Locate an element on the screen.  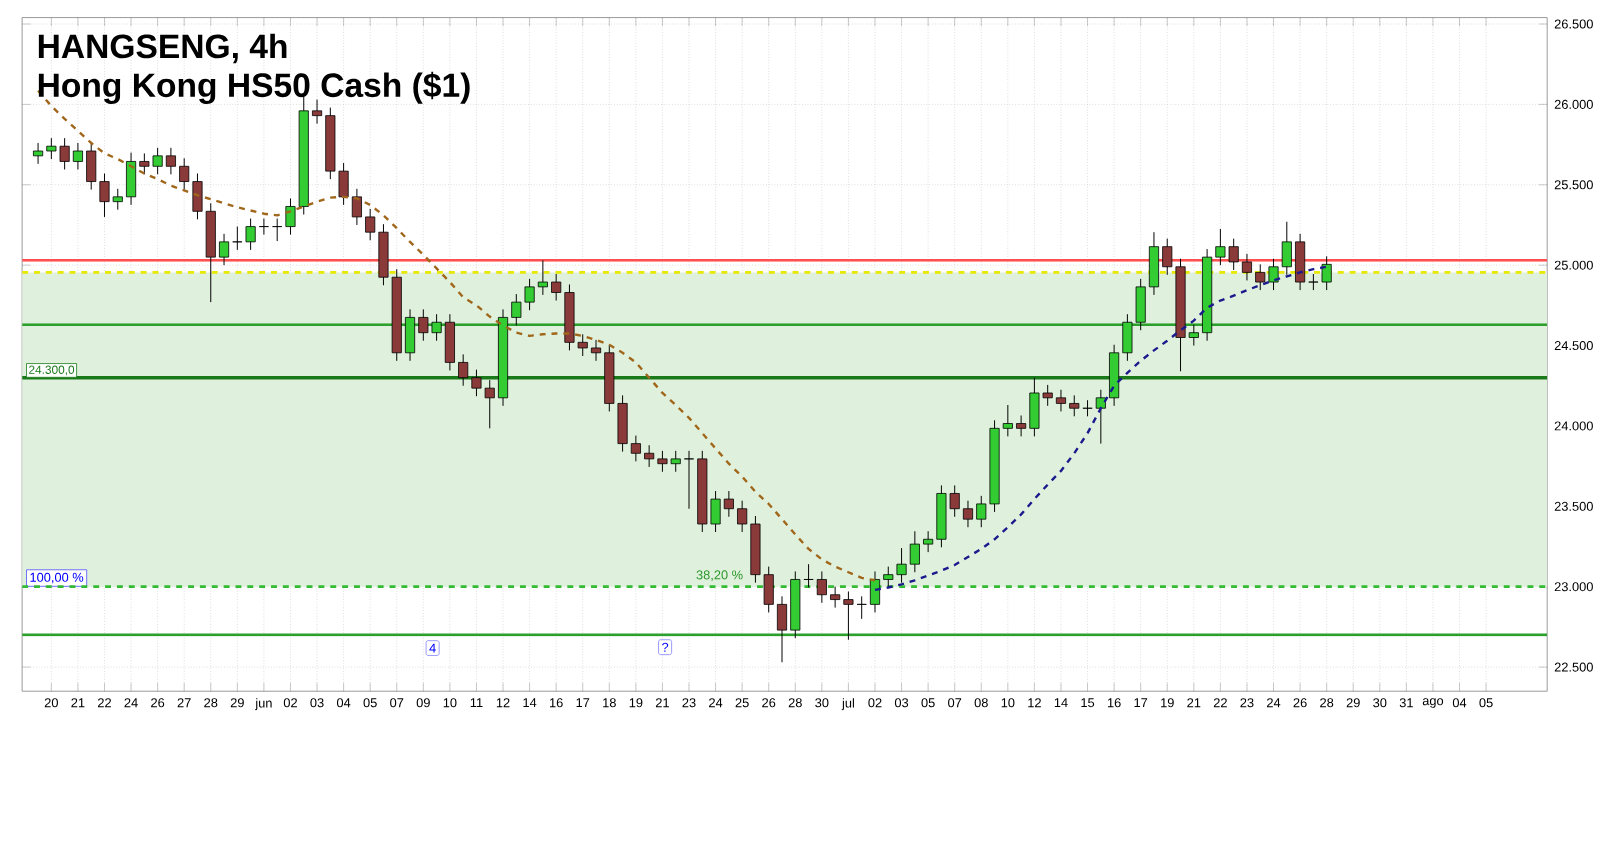
x-tick-label: jul is located at coordinates (847, 703).